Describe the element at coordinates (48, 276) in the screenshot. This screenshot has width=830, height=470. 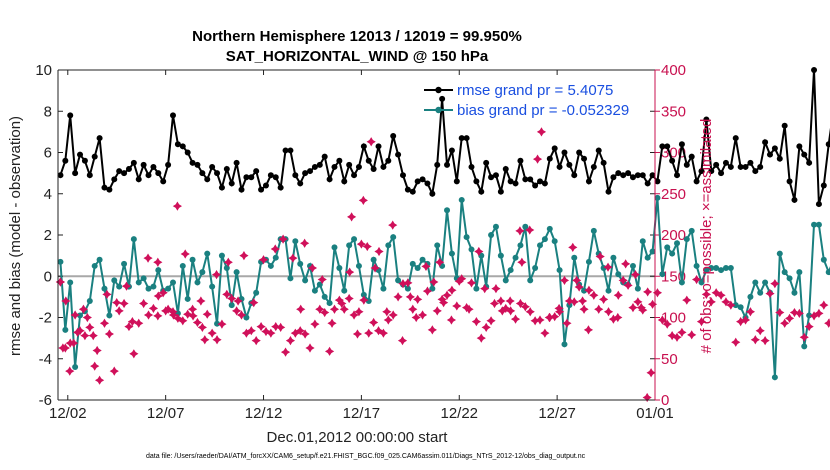
I see `y-left-tick-label: 0` at that location.